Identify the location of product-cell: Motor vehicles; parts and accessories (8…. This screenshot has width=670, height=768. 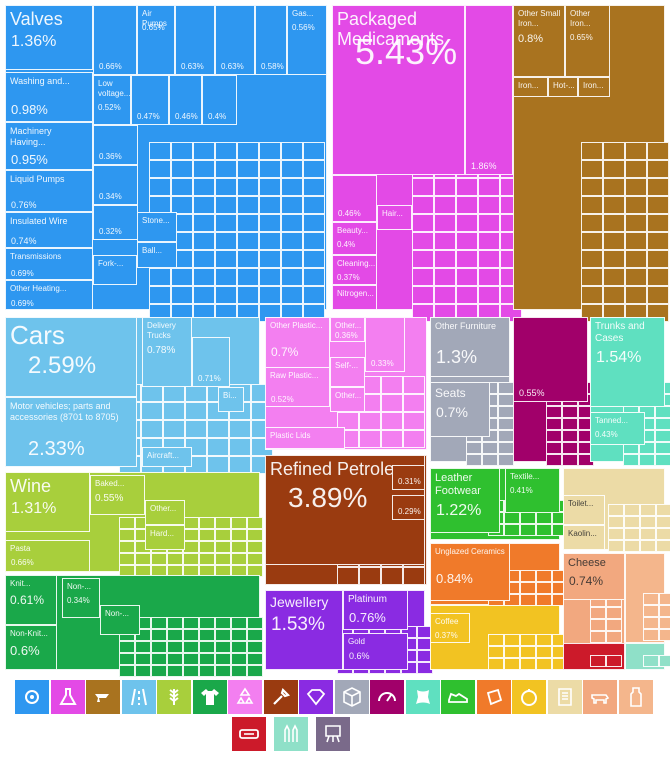
(71, 432).